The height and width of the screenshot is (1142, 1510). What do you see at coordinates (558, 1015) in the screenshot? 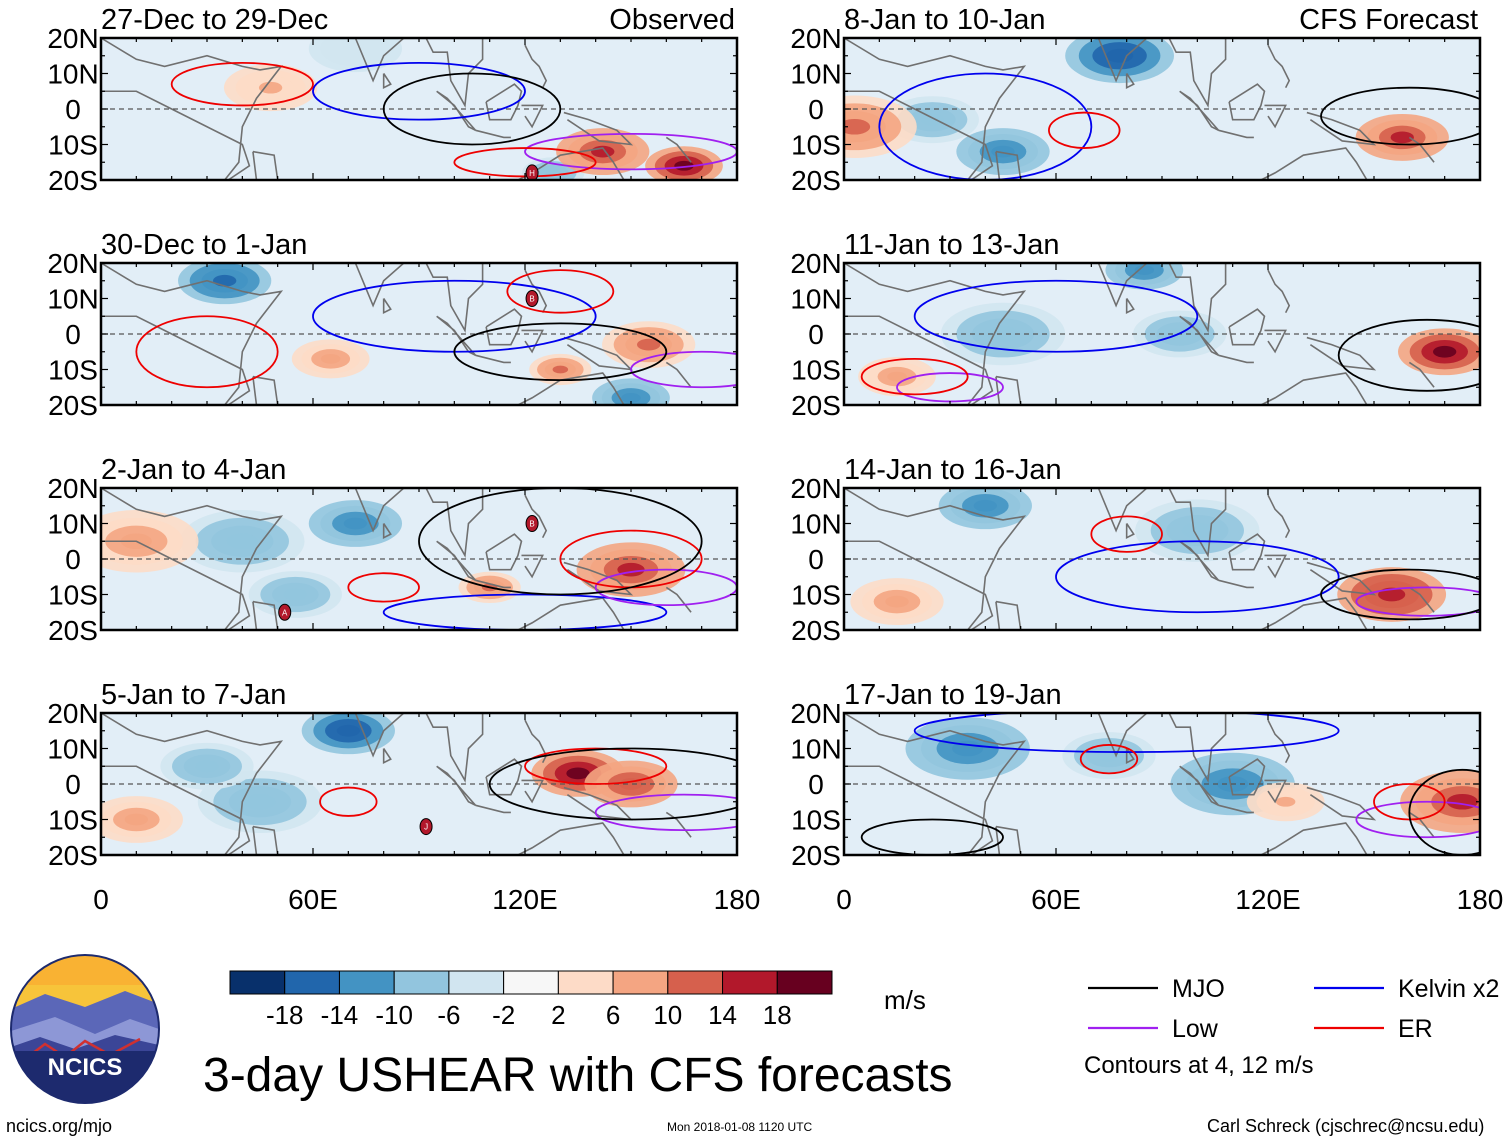
I see `colorbar-tick-label: 2` at bounding box center [558, 1015].